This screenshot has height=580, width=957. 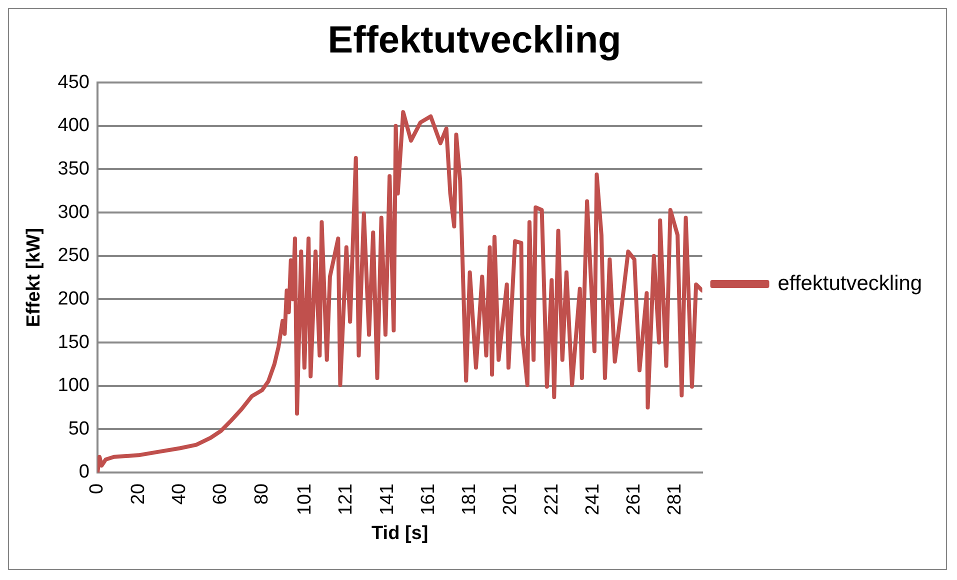 What do you see at coordinates (74, 255) in the screenshot?
I see `y-tick-label: 250` at bounding box center [74, 255].